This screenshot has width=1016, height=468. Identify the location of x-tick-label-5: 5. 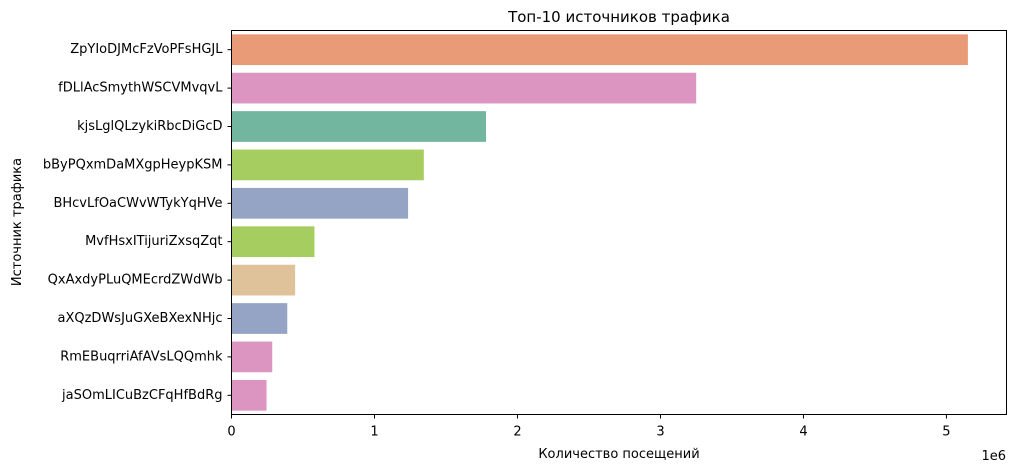
(946, 432).